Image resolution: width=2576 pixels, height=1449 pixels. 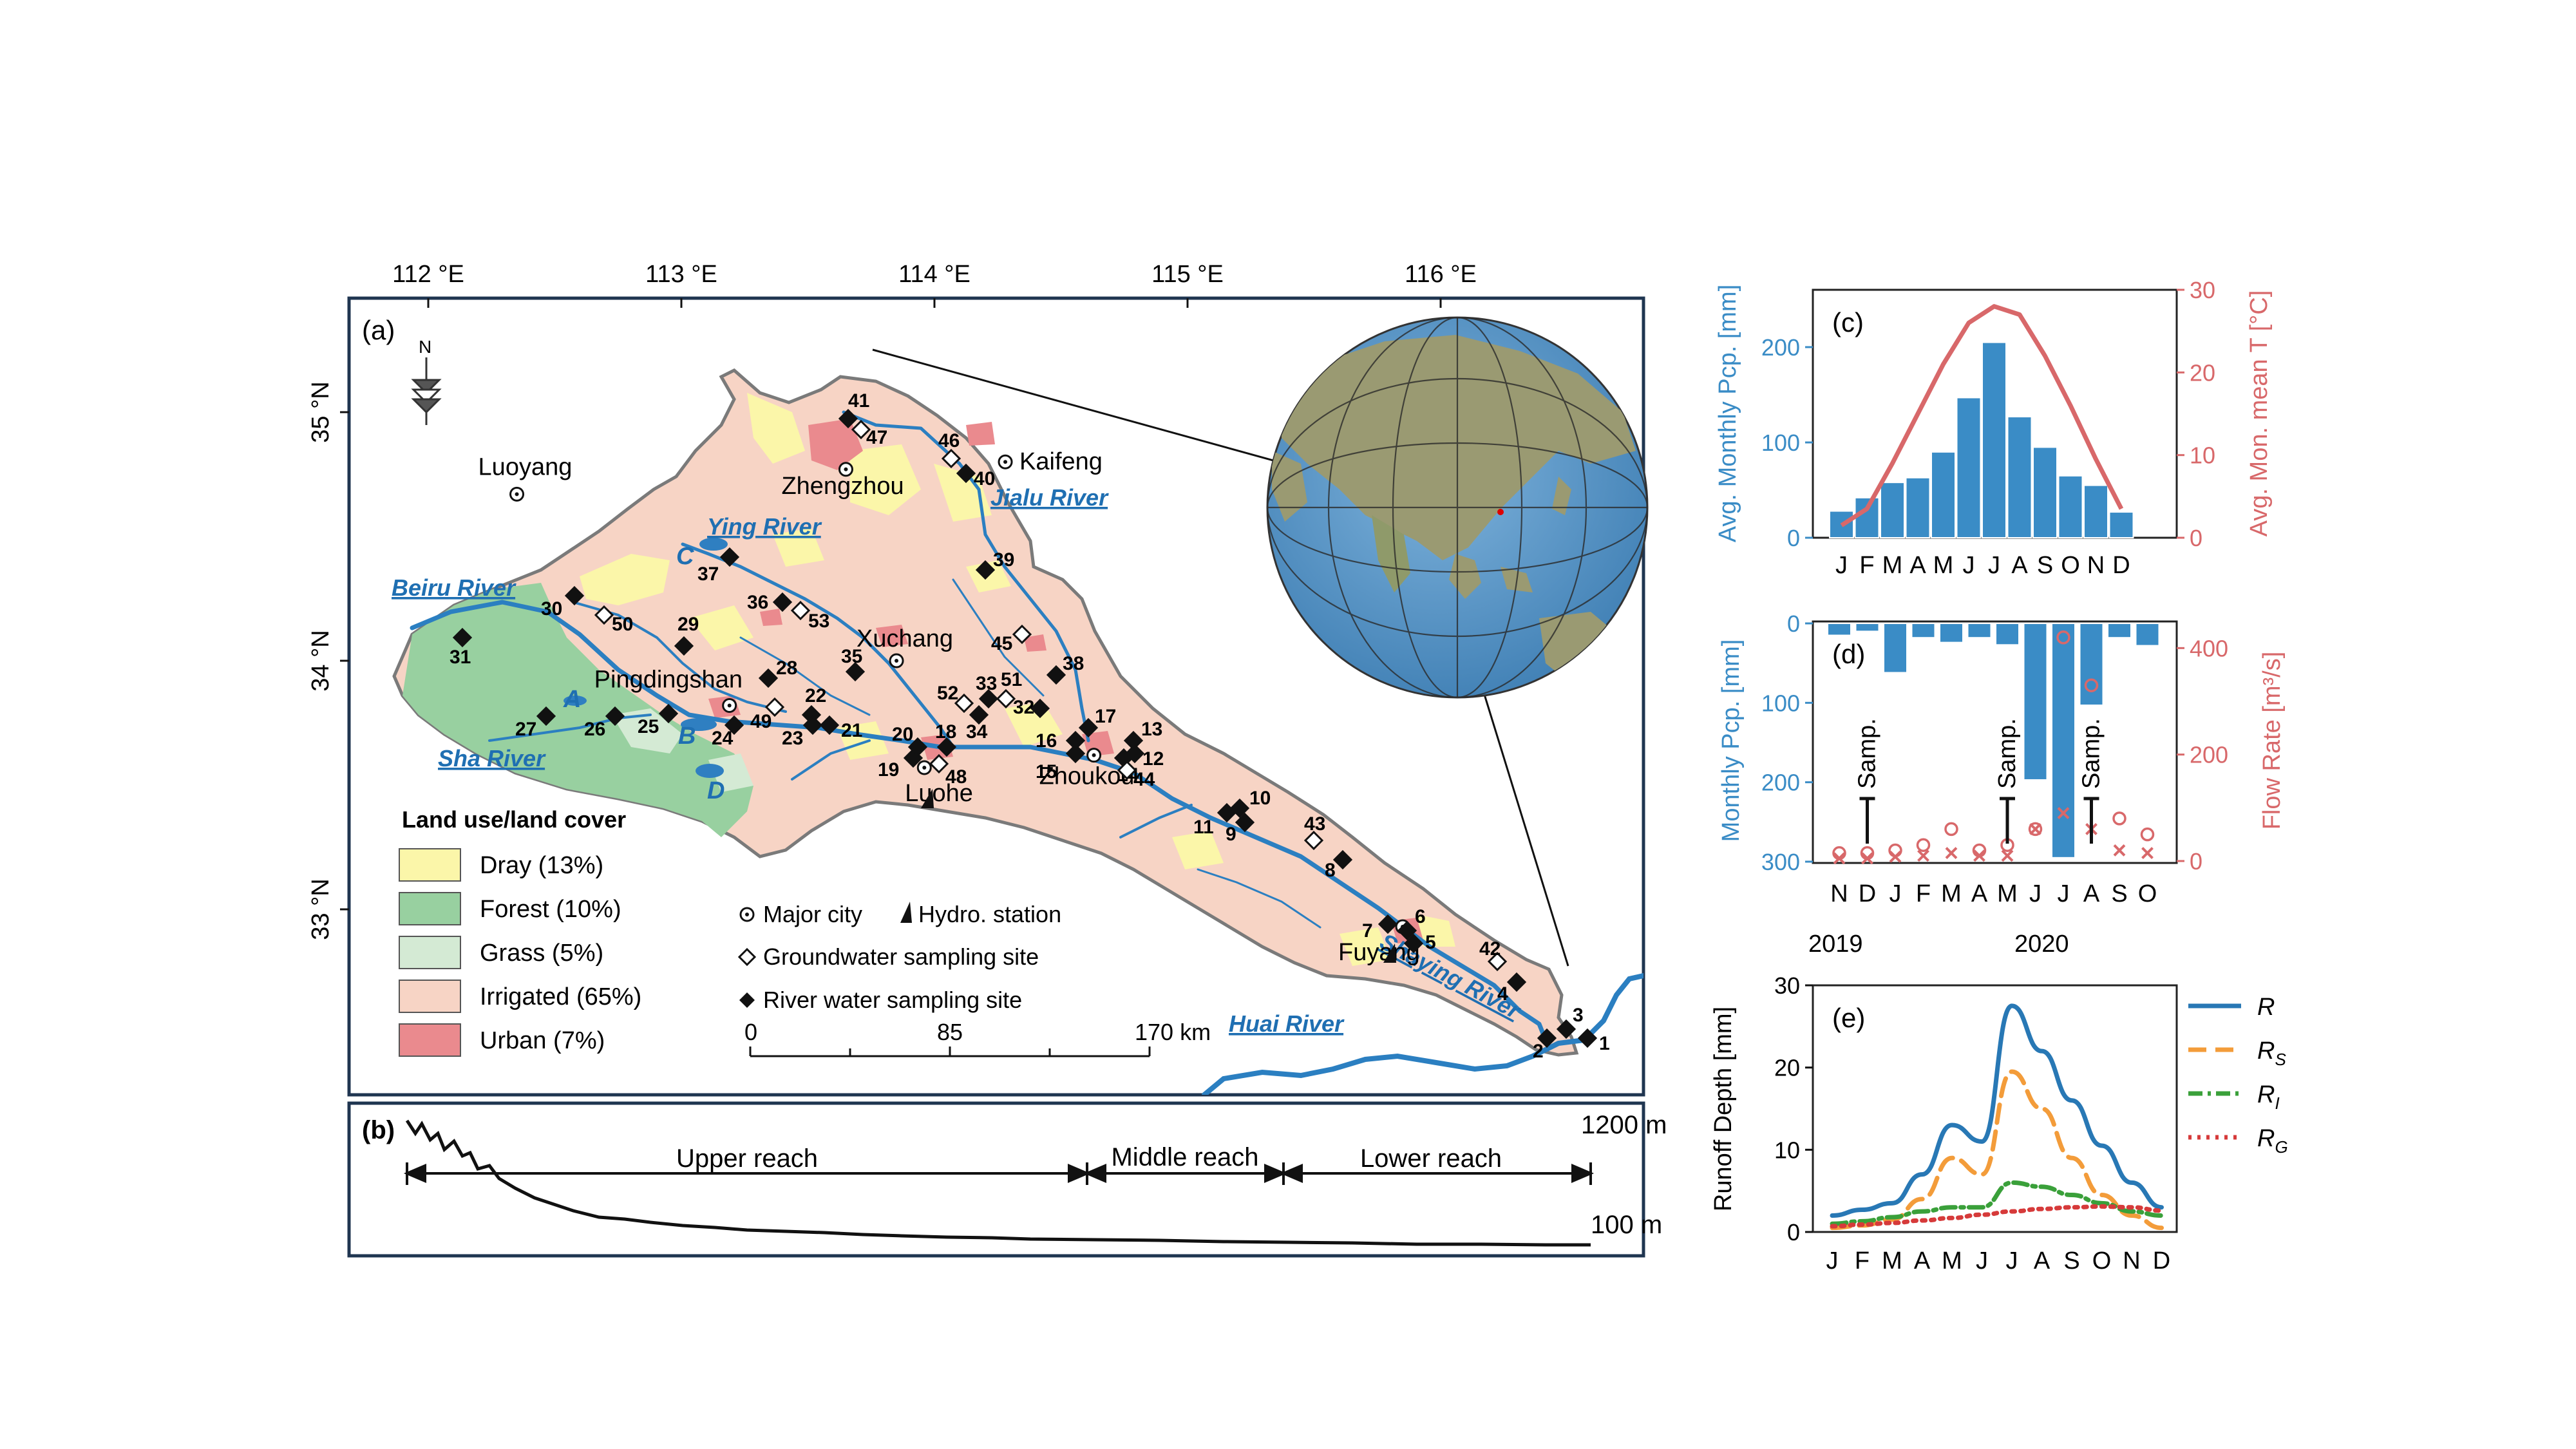 I want to click on groundwater-site-label: 50, so click(x=622, y=624).